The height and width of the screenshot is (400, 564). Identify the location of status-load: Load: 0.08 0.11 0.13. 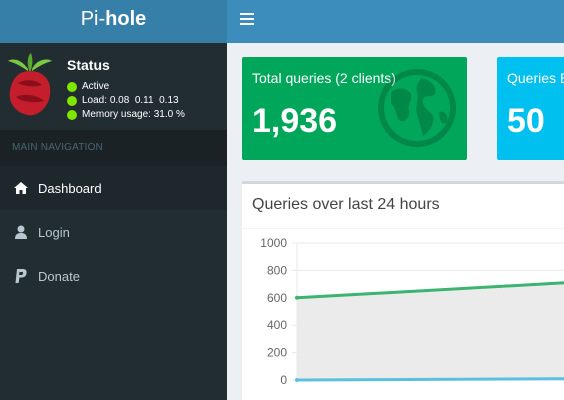
(126, 101).